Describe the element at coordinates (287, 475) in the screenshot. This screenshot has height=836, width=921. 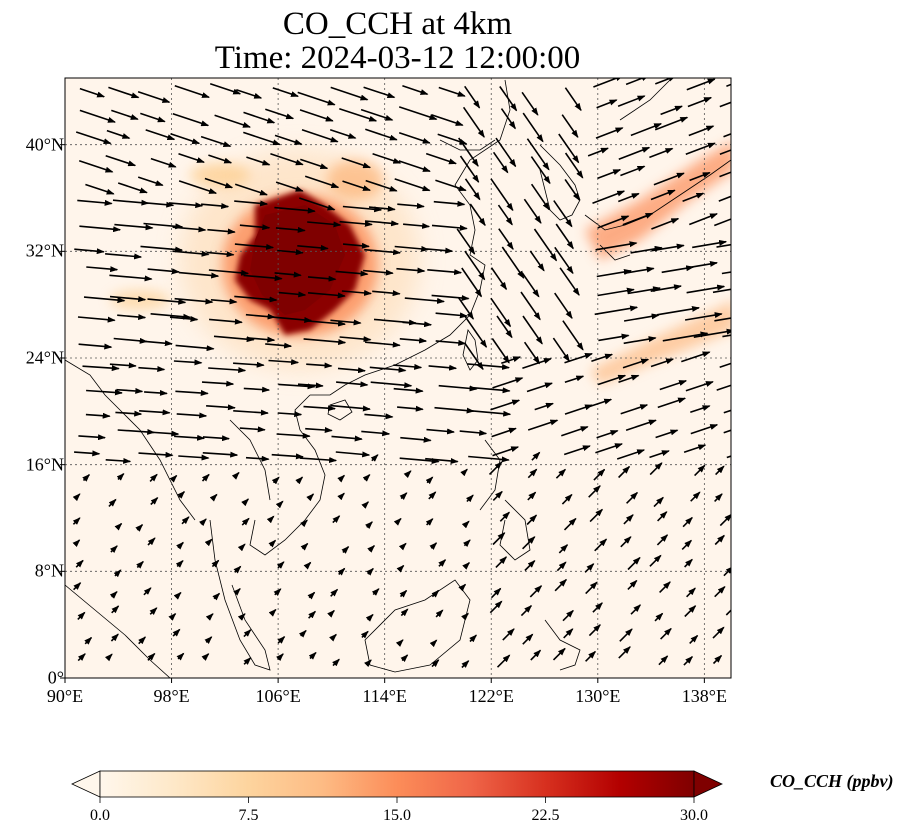
I see `coastline-vietnam` at that location.